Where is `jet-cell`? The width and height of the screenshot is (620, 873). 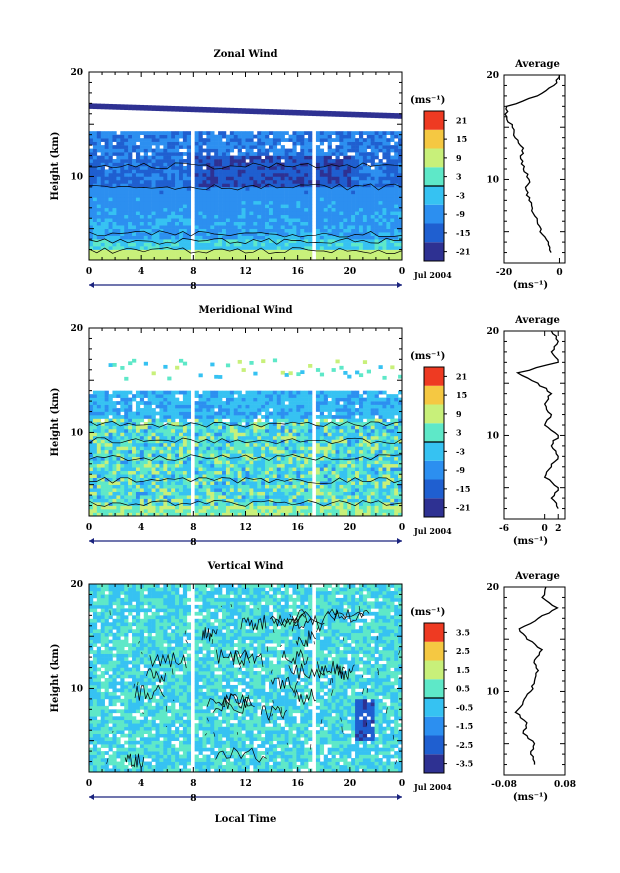
jet-cell is located at coordinates (314, 113).